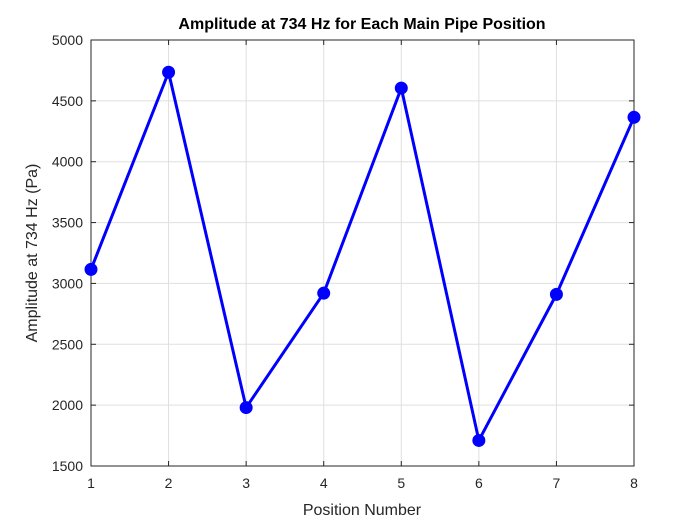 This screenshot has width=700, height=525. What do you see at coordinates (32, 253) in the screenshot?
I see `y-axis-title: Amplitude at 734 Hz (Pa)` at bounding box center [32, 253].